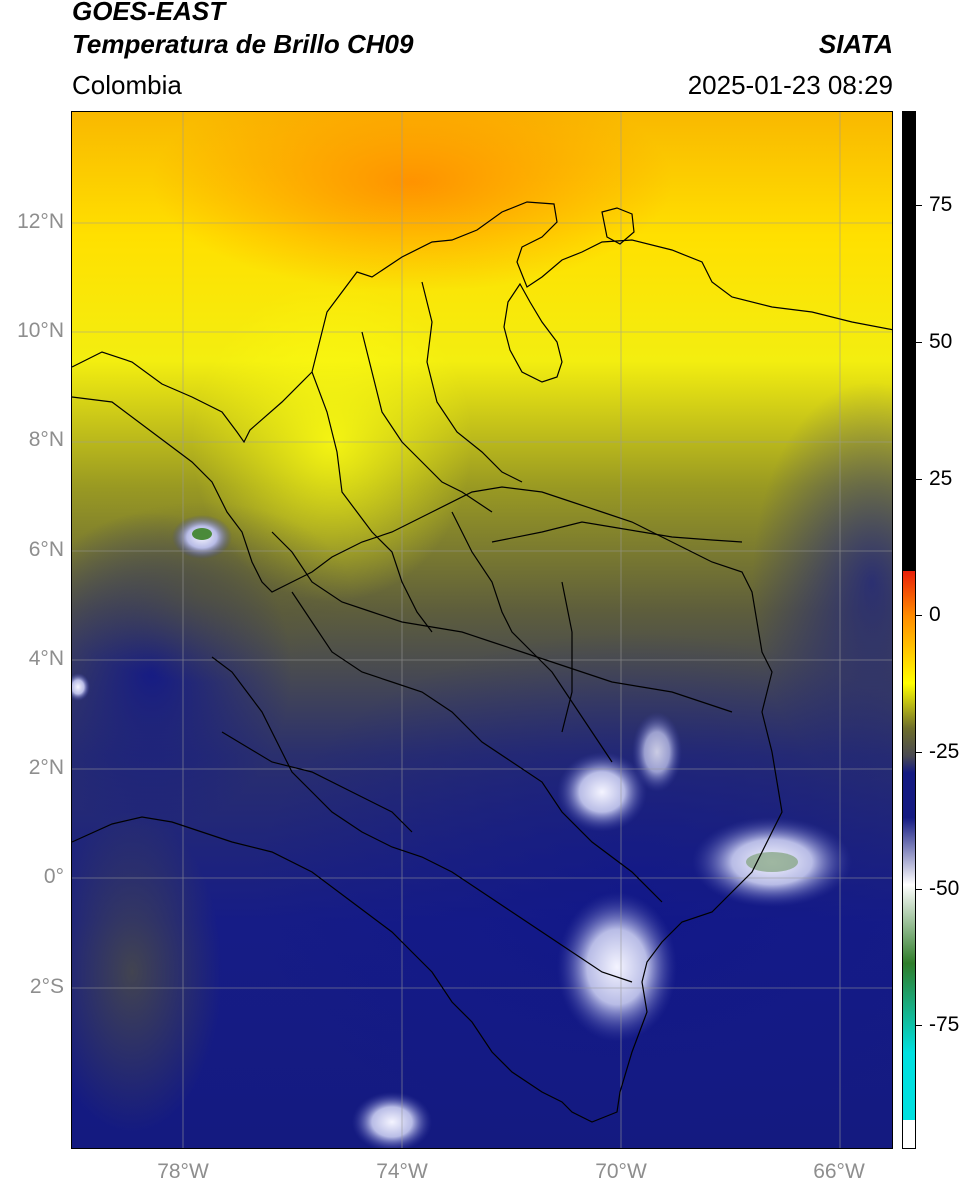 The height and width of the screenshot is (1190, 966). What do you see at coordinates (46, 986) in the screenshot?
I see `lat-label-2s: 2°S` at bounding box center [46, 986].